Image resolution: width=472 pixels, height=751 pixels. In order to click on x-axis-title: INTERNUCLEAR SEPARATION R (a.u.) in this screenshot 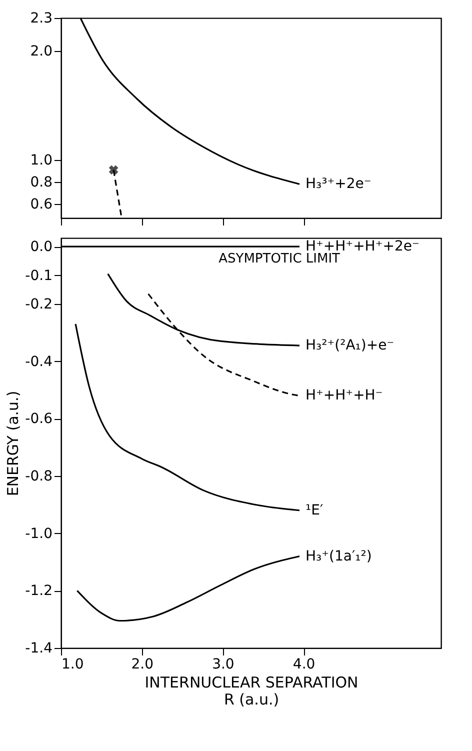, I will do `click(251, 691)`.